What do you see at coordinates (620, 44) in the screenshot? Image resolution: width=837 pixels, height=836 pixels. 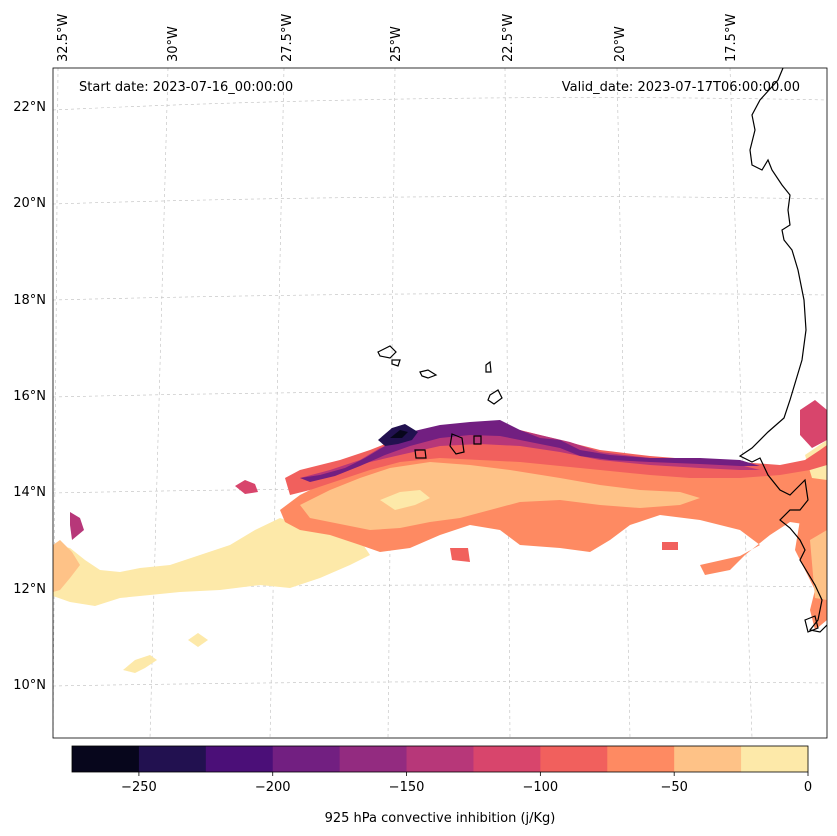 I see `lon-tick-label: 20°W` at bounding box center [620, 44].